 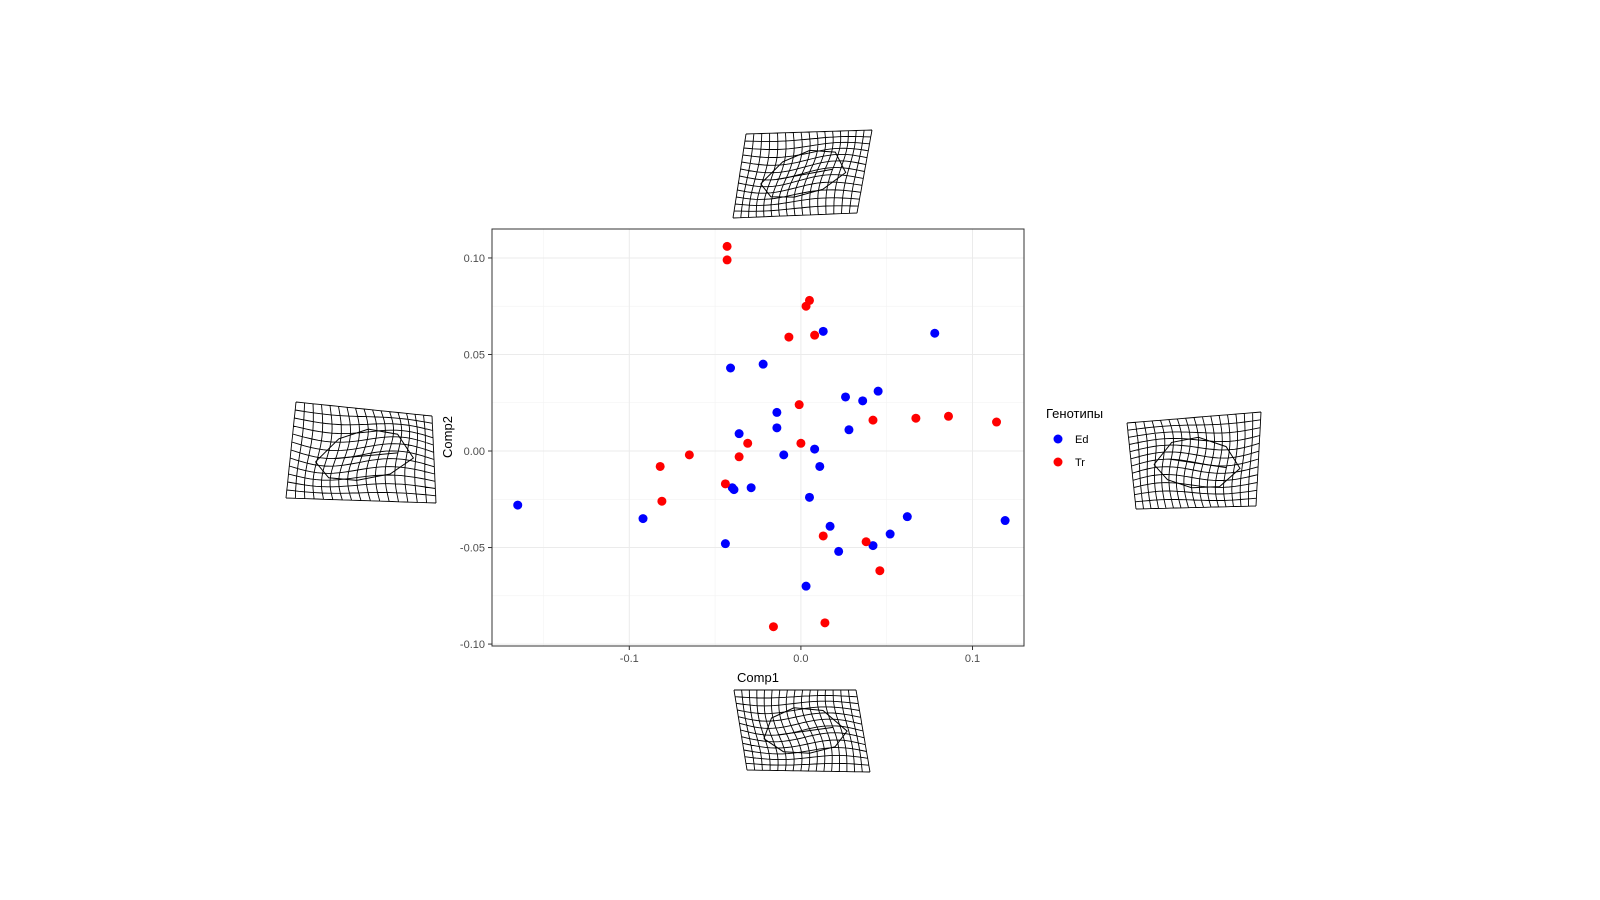 What do you see at coordinates (972, 659) in the screenshot?
I see `x-tick-label: 0.1` at bounding box center [972, 659].